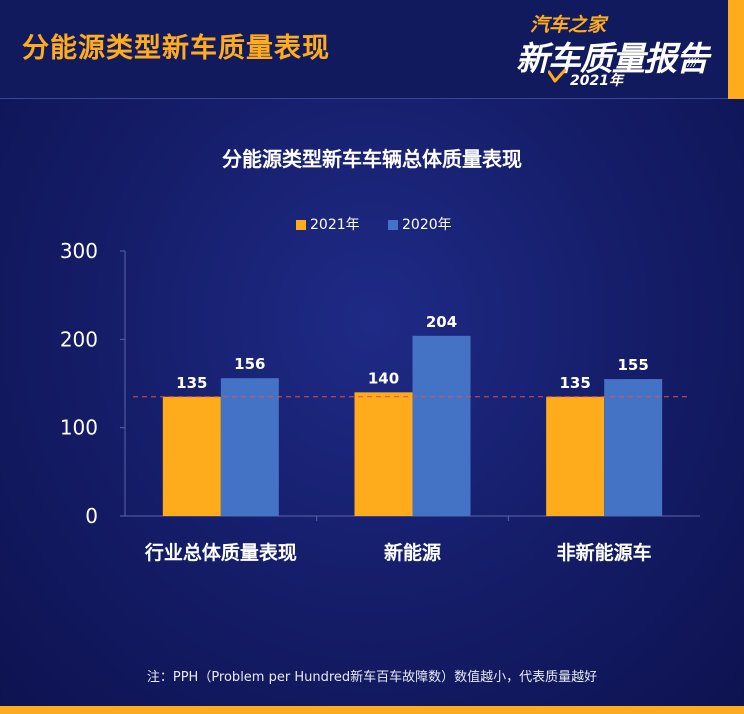 Image resolution: width=744 pixels, height=714 pixels. I want to click on legend-item-2021: 2021年, so click(328, 224).